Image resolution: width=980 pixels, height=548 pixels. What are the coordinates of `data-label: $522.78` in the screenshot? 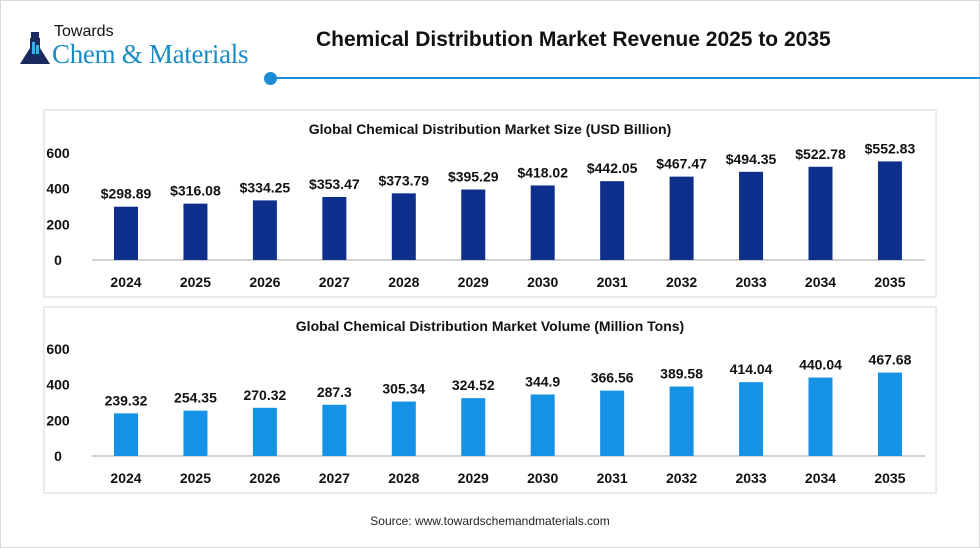 It's located at (820, 154).